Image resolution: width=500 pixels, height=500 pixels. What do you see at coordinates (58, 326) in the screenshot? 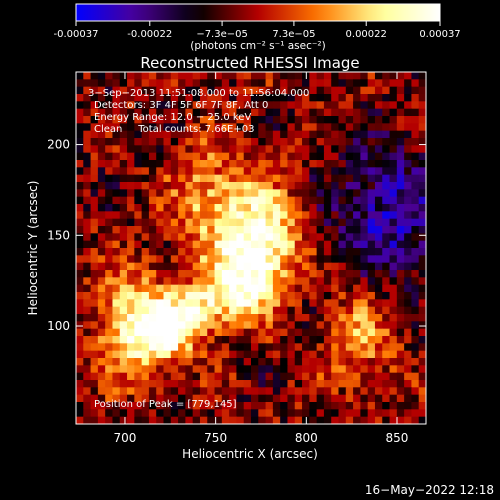
I see `y-tick-label: 100` at bounding box center [58, 326].